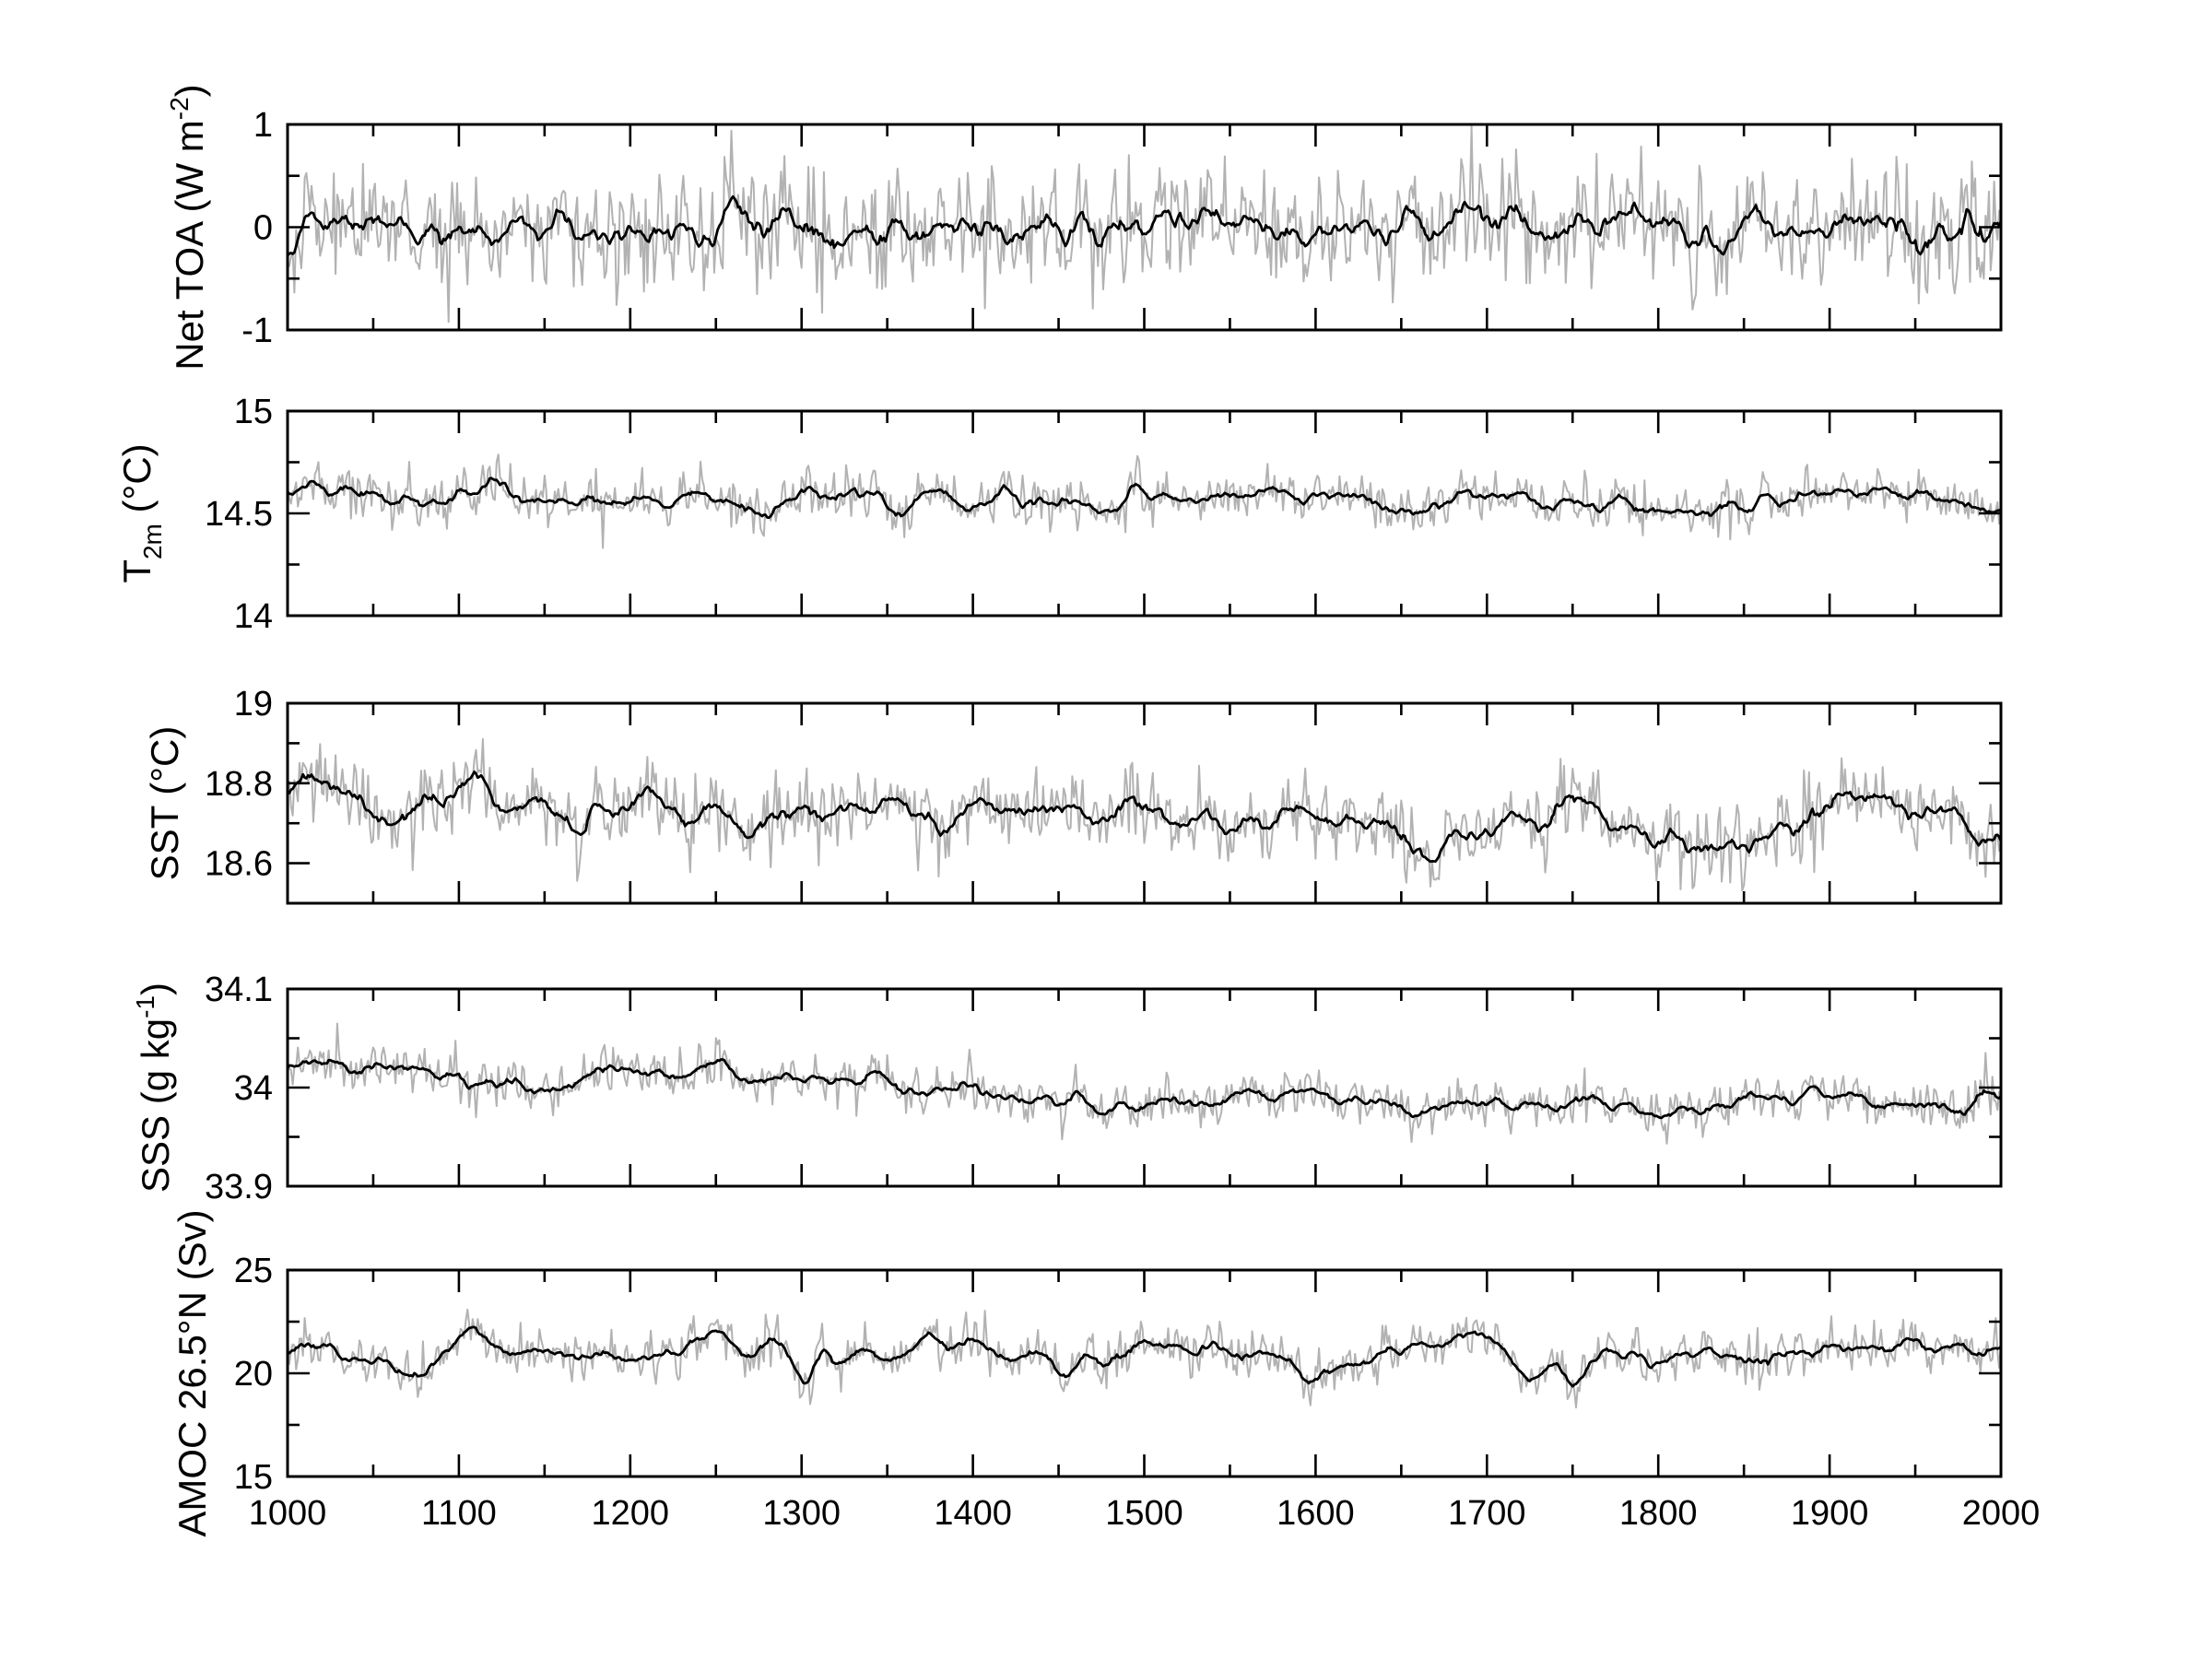  I want to click on y-tick-label: 33.9, so click(239, 1187).